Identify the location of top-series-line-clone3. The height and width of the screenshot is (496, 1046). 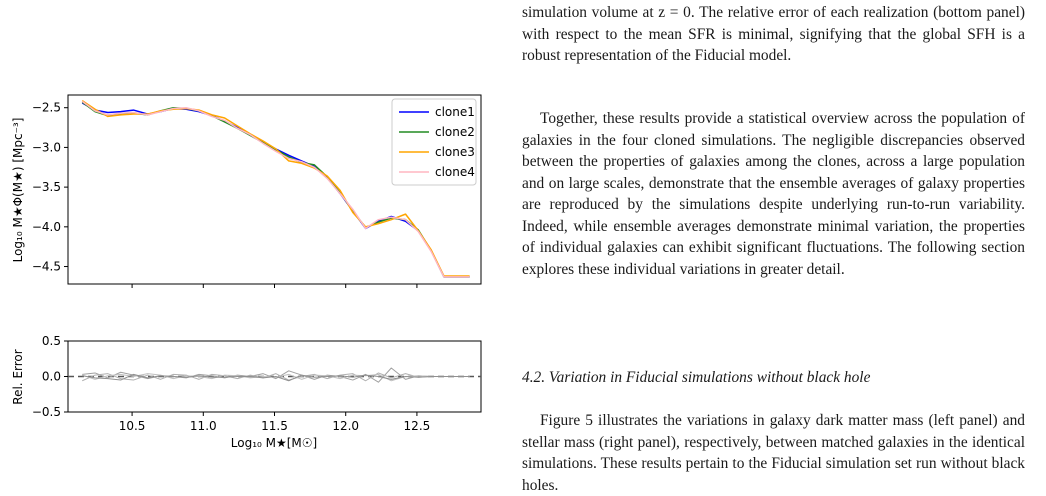
(275, 188).